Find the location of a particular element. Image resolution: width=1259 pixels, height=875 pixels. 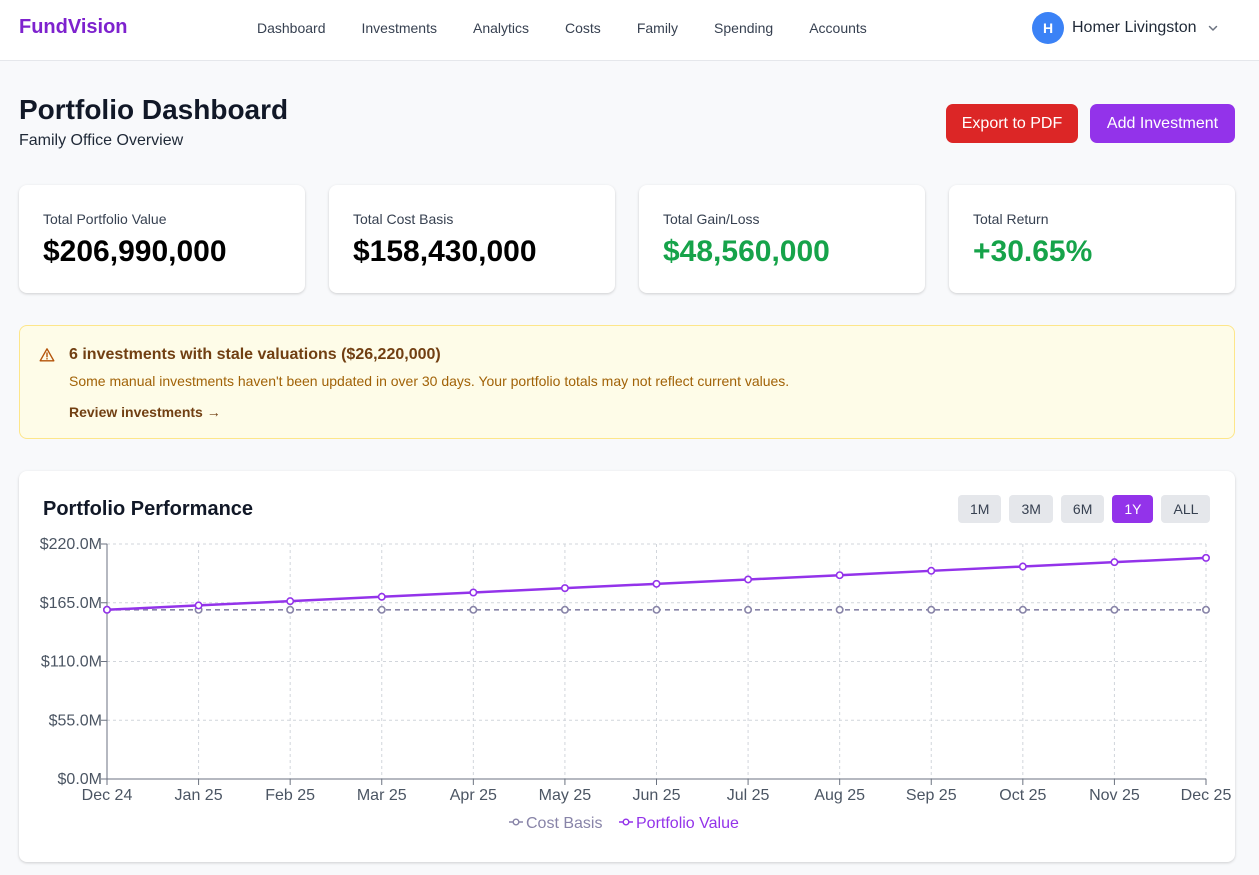

y-tick-label: $55.0M is located at coordinates (75, 720).